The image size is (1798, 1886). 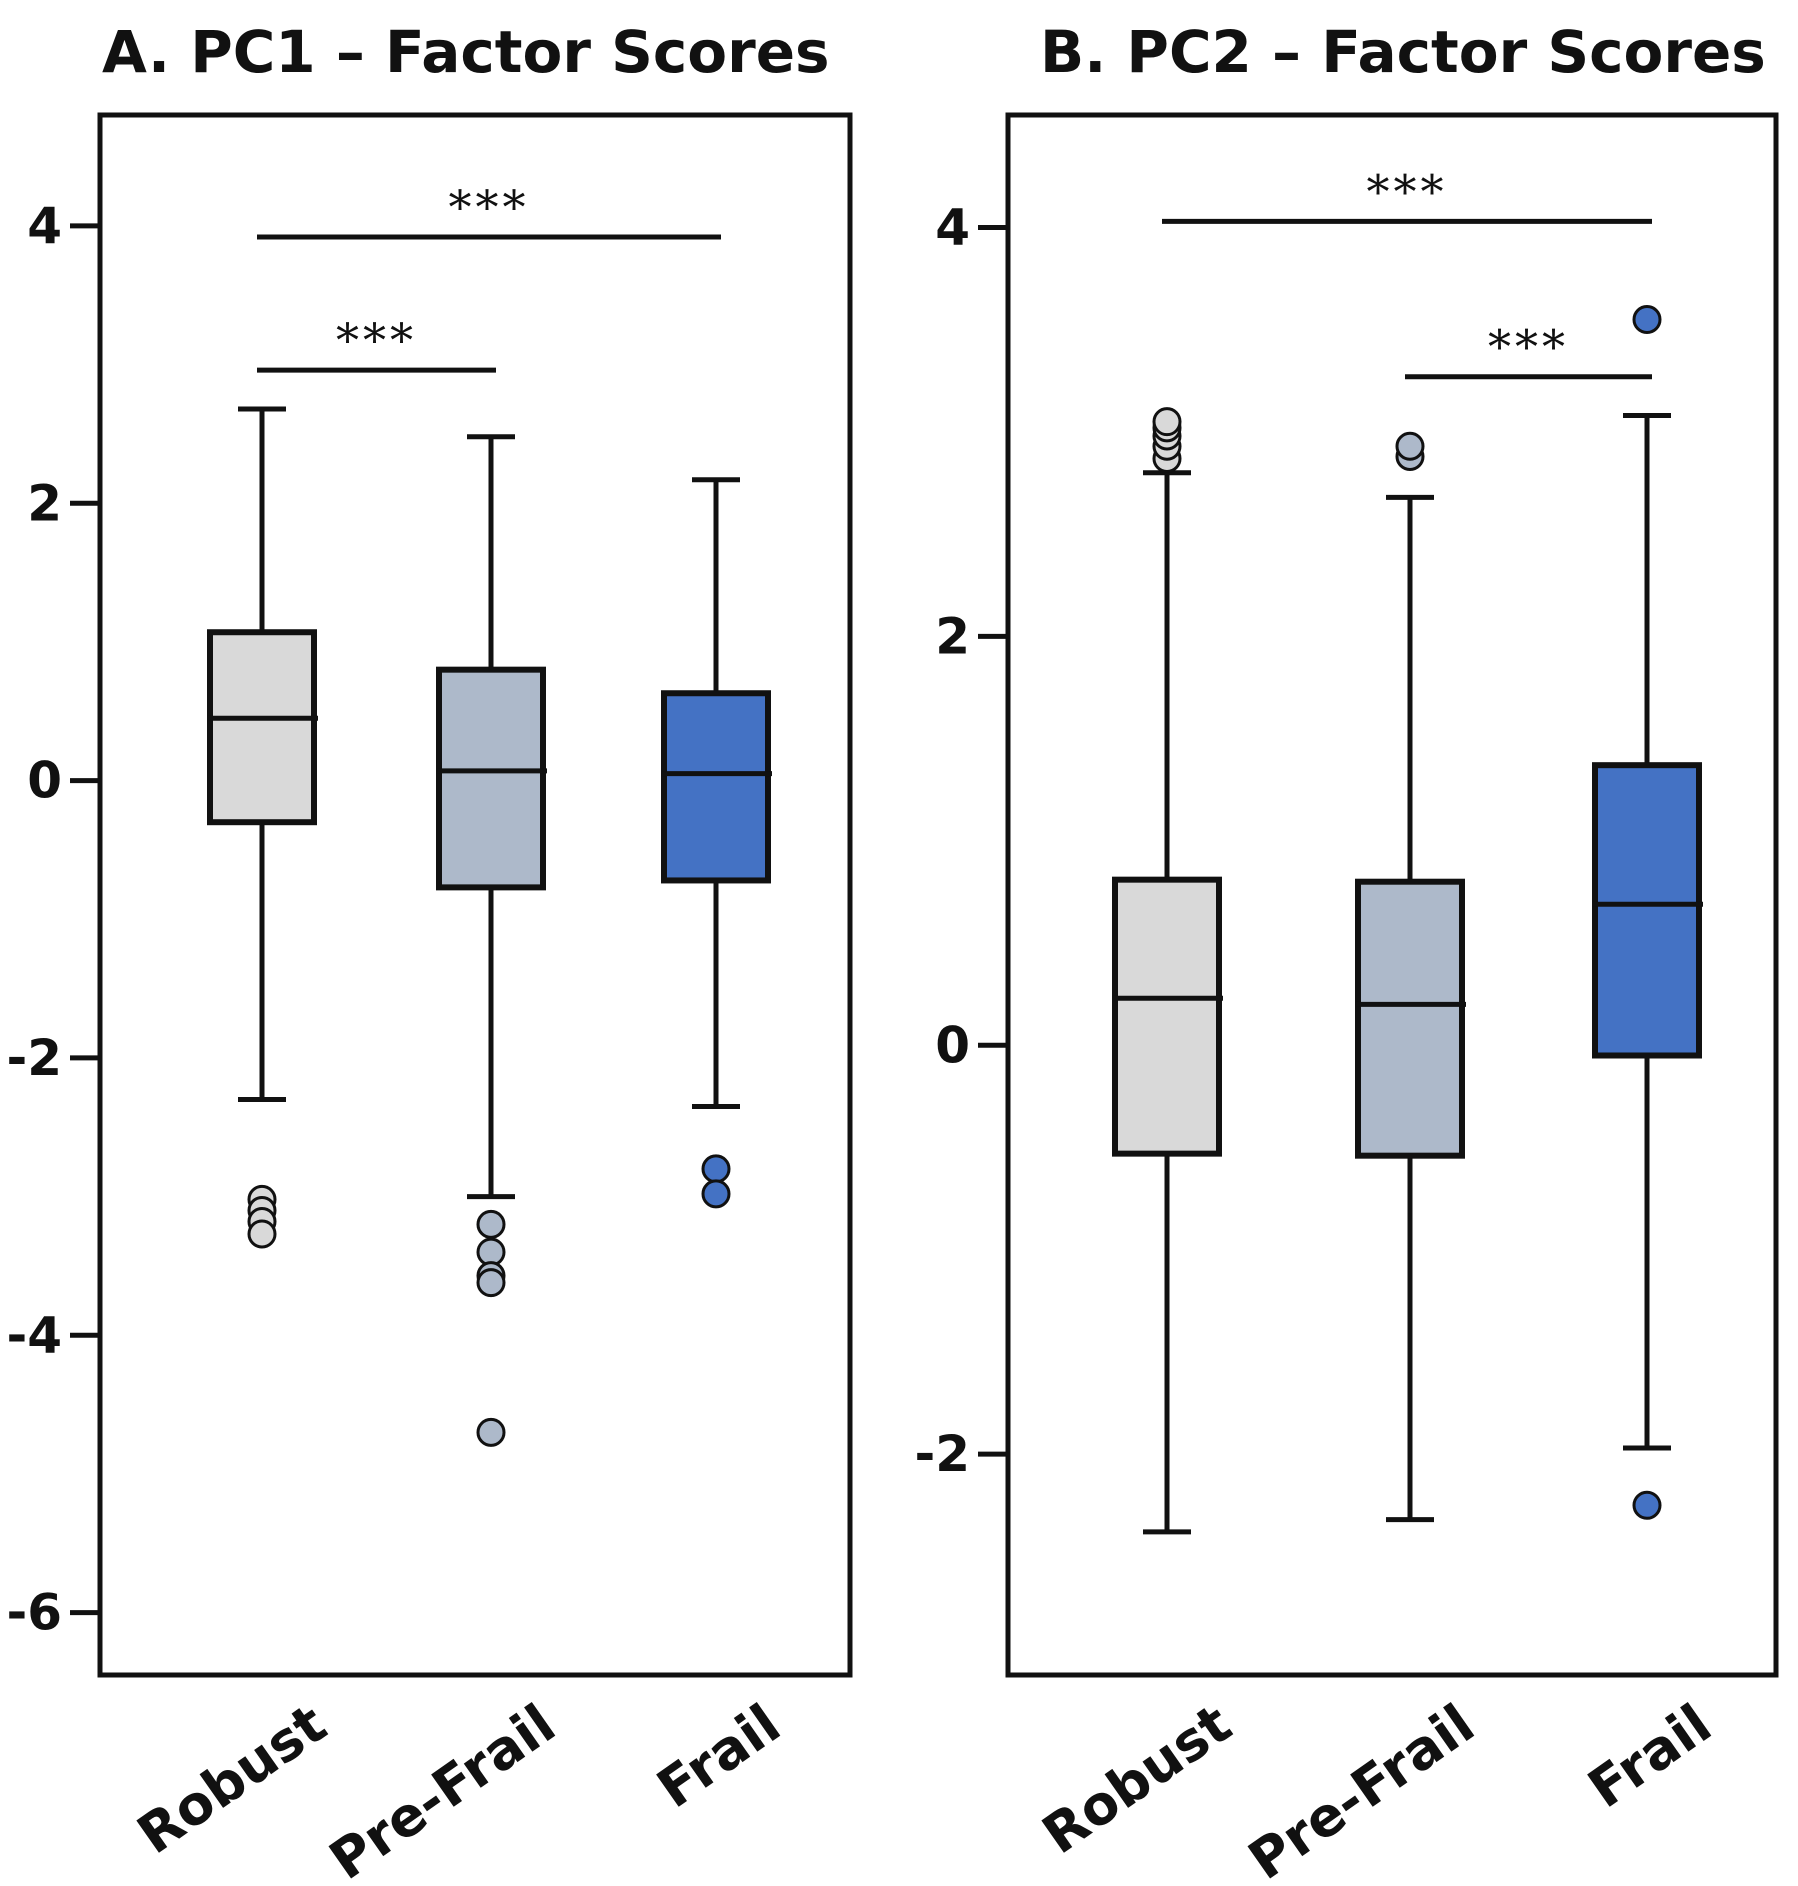 I want to click on y-tick-label: -6, so click(x=34, y=1613).